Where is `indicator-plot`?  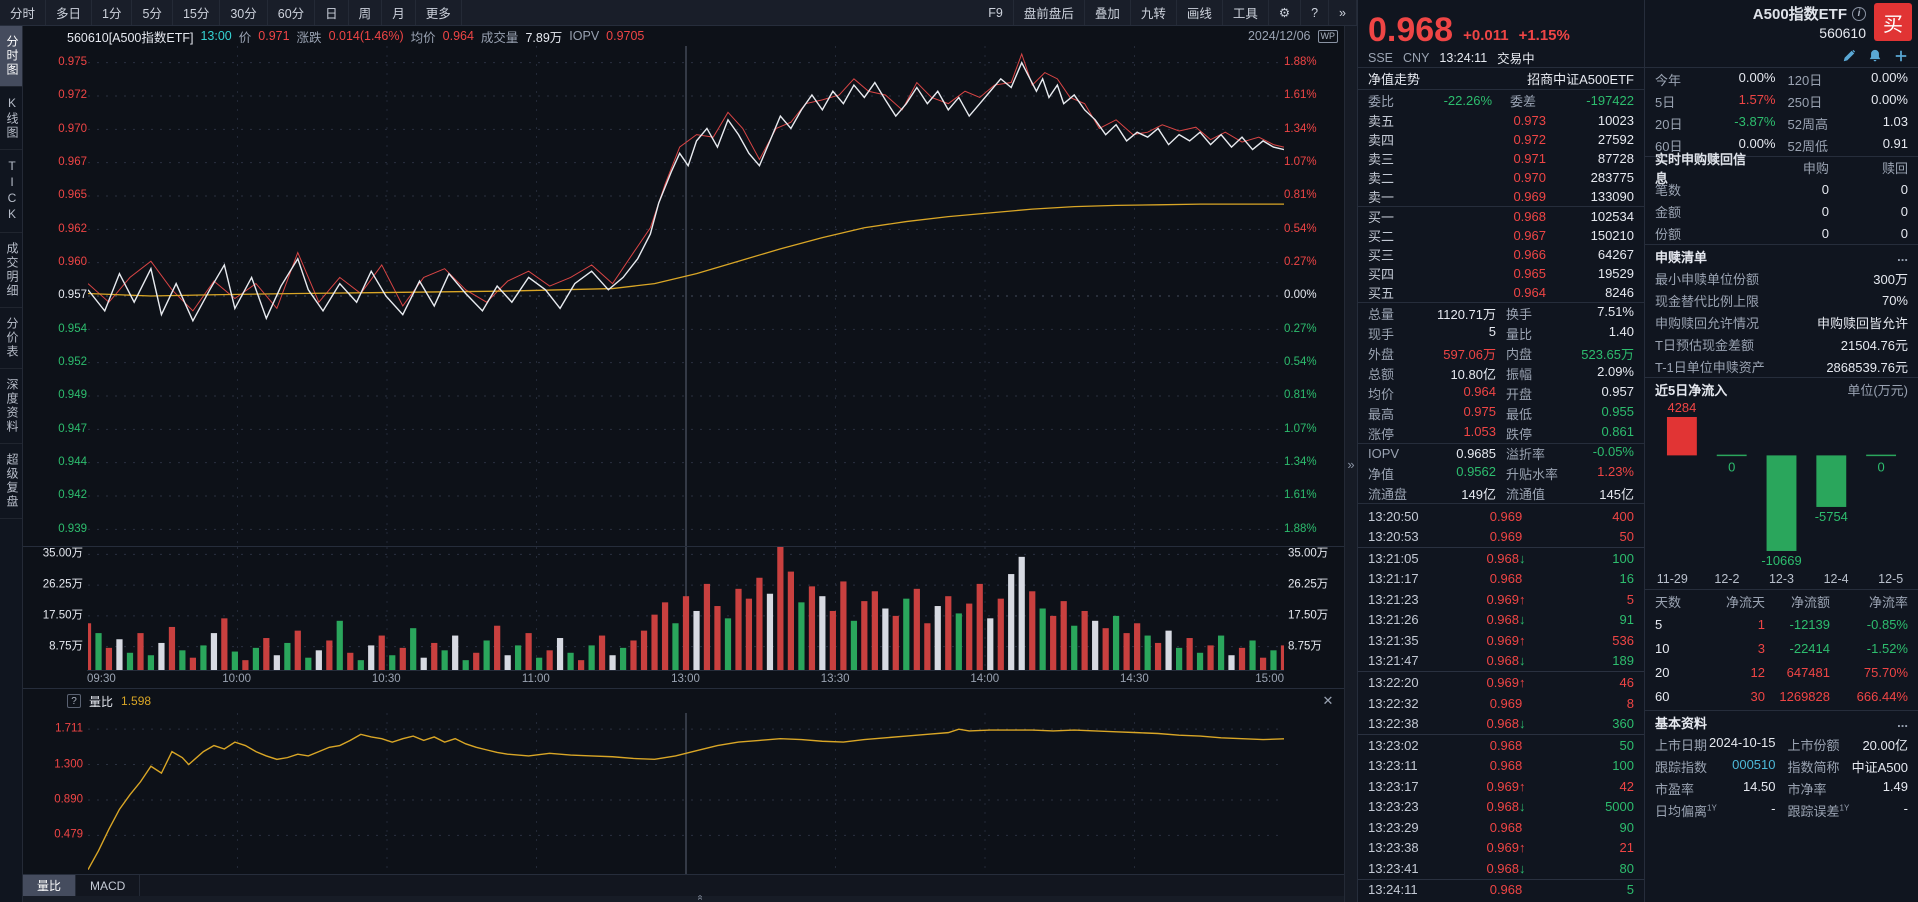
indicator-plot is located at coordinates (685, 793).